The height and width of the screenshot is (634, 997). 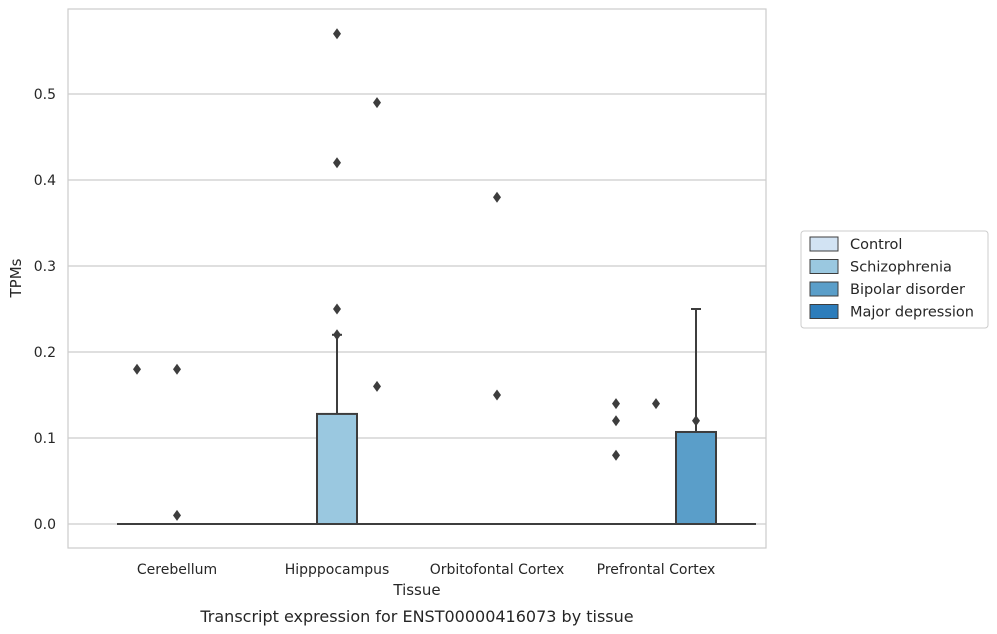 I want to click on legend-label: Control, so click(x=876, y=245).